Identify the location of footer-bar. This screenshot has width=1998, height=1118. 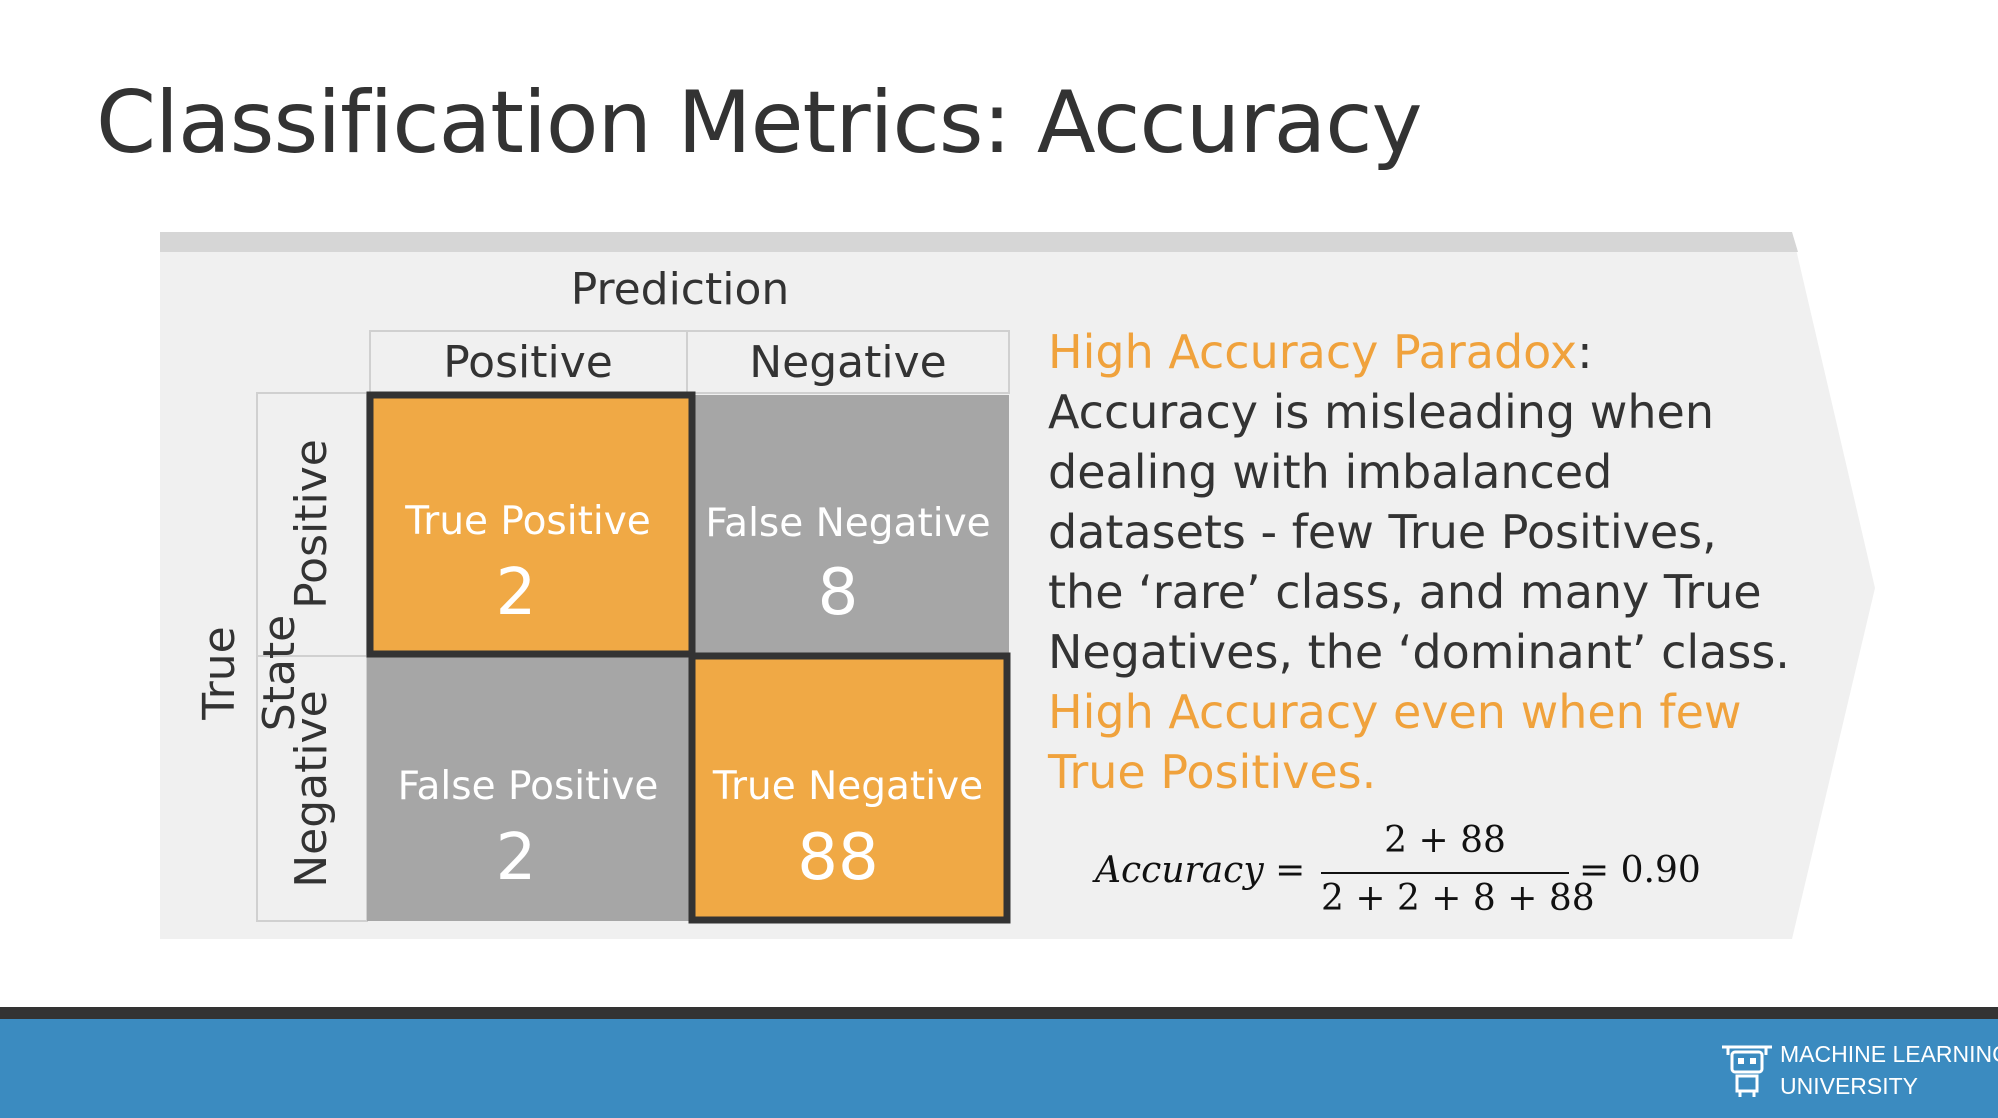
(999, 1068).